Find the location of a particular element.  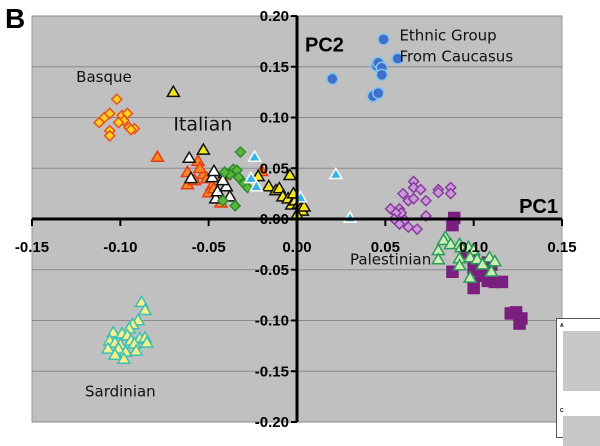

panel-label: B is located at coordinates (15, 18).